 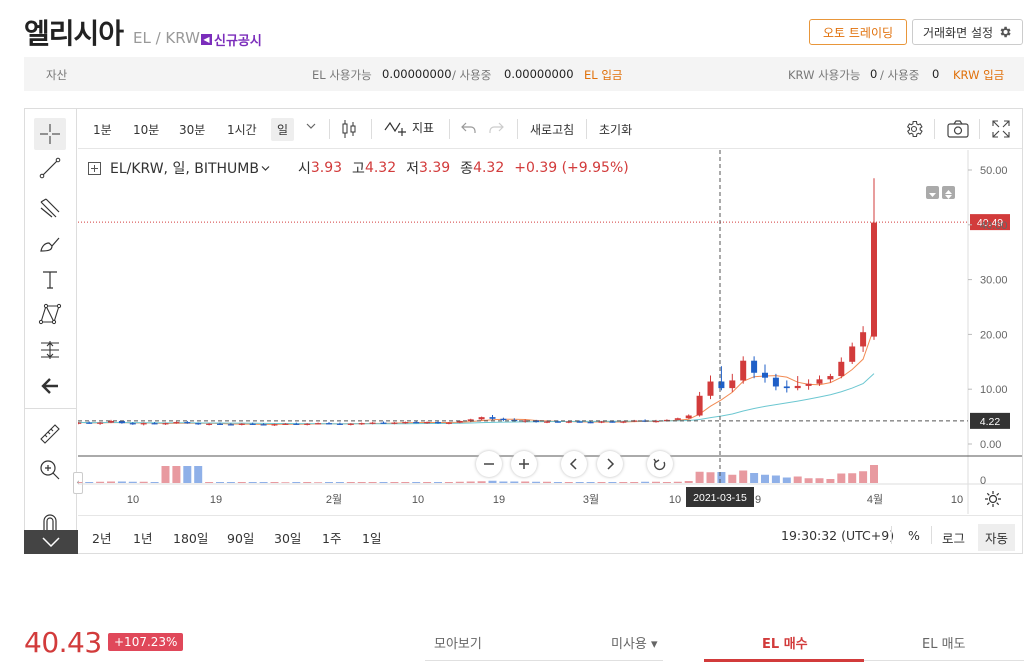 I want to click on range-30d: 30일, so click(x=288, y=538).